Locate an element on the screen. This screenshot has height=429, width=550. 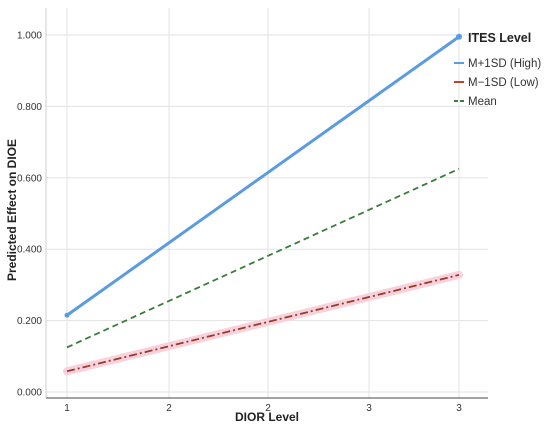
legend-item-mean: Mean is located at coordinates (475, 102).